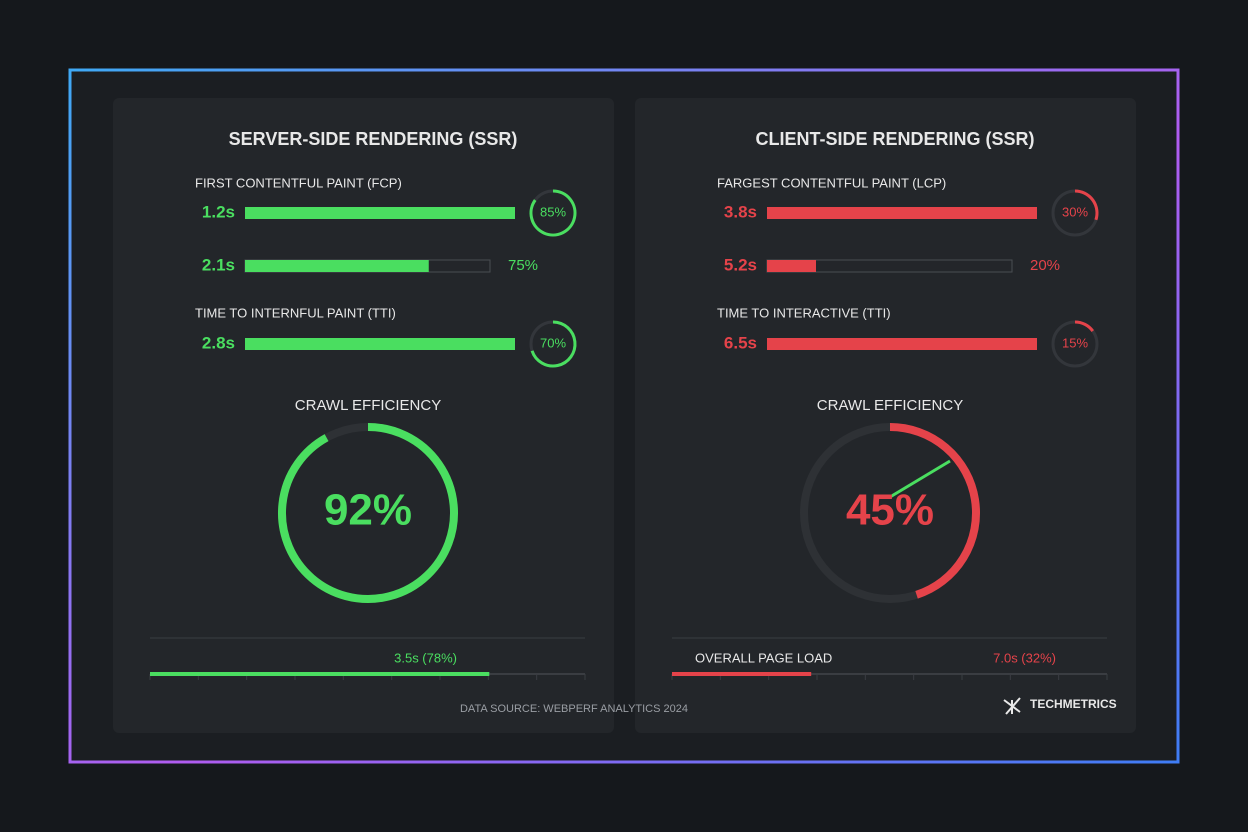 The image size is (1248, 832). What do you see at coordinates (218, 211) in the screenshot?
I see `metric-time: 1.2s` at bounding box center [218, 211].